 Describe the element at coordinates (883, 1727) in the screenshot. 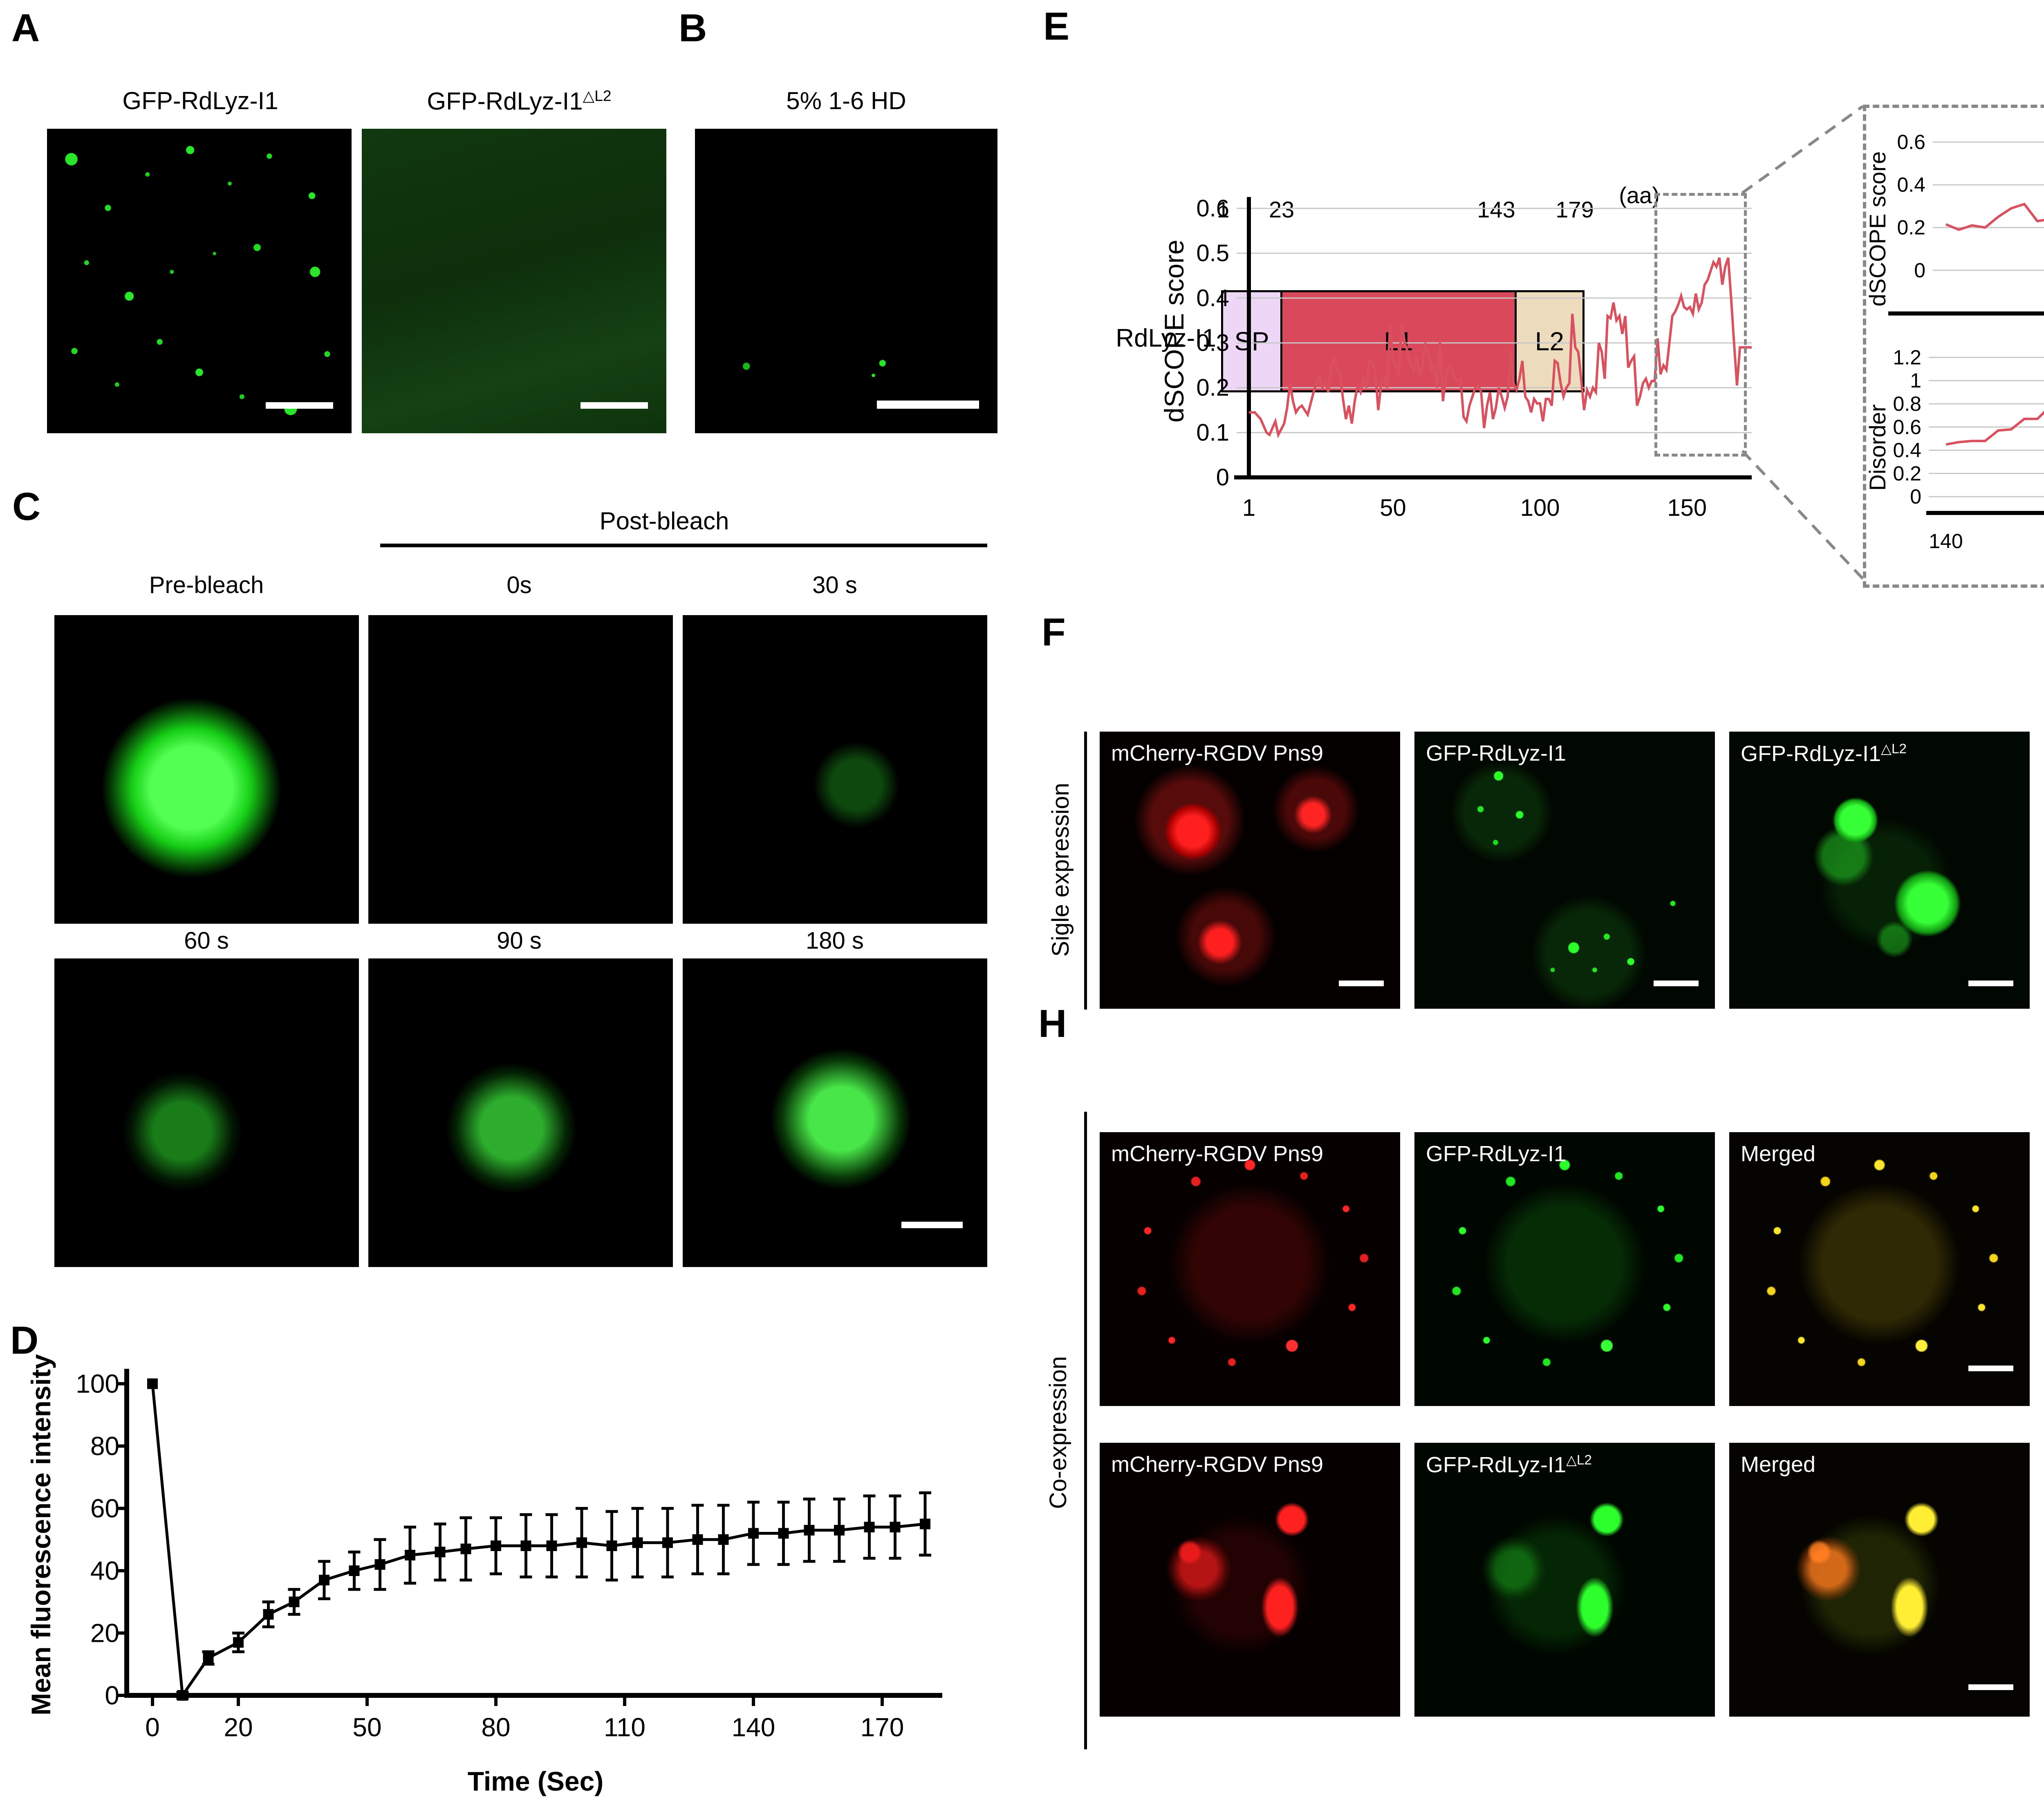

I see `svg-text: 170` at that location.